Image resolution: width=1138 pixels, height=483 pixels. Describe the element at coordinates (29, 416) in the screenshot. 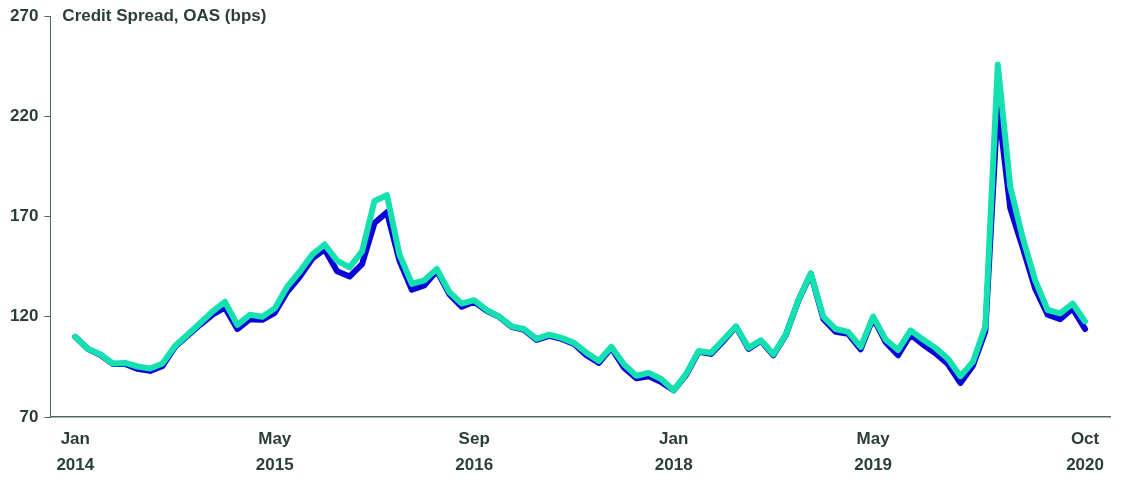

I see `y-tick-label: 70` at that location.